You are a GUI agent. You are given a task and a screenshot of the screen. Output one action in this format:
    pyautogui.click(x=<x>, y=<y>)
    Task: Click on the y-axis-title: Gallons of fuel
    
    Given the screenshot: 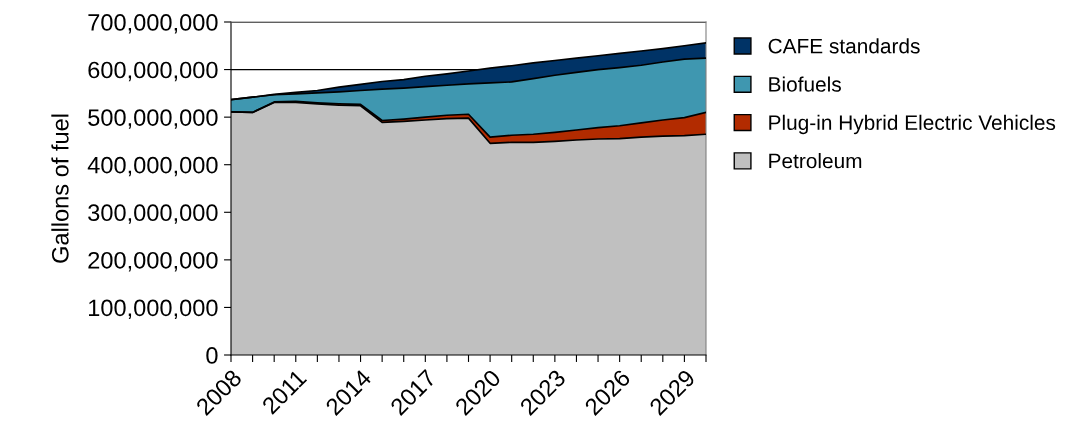 What is the action you would take?
    pyautogui.click(x=60, y=188)
    